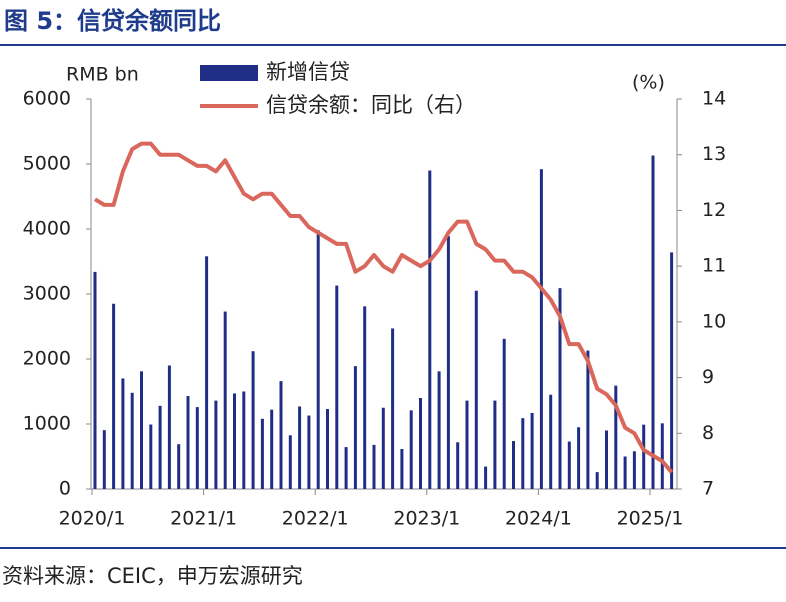  What do you see at coordinates (708, 489) in the screenshot?
I see `y2-tick-label: 7` at bounding box center [708, 489].